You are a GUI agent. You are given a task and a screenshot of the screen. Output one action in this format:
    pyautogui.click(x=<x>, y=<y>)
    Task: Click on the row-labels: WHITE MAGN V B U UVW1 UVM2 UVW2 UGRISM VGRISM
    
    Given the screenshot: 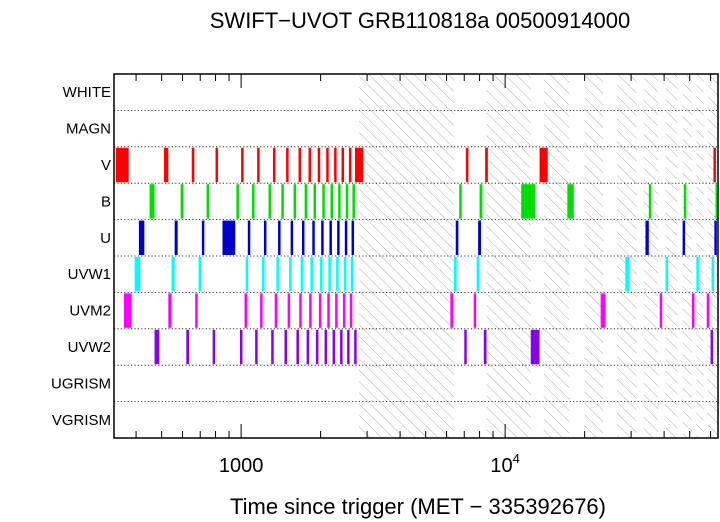 What is the action you would take?
    pyautogui.click(x=81, y=256)
    